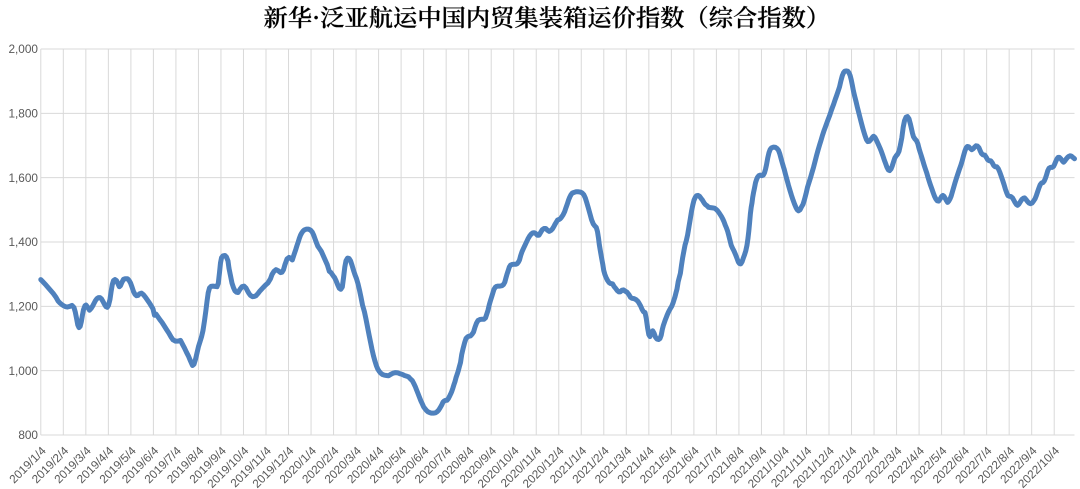  I want to click on svg-text: 1,600, so click(23, 178).